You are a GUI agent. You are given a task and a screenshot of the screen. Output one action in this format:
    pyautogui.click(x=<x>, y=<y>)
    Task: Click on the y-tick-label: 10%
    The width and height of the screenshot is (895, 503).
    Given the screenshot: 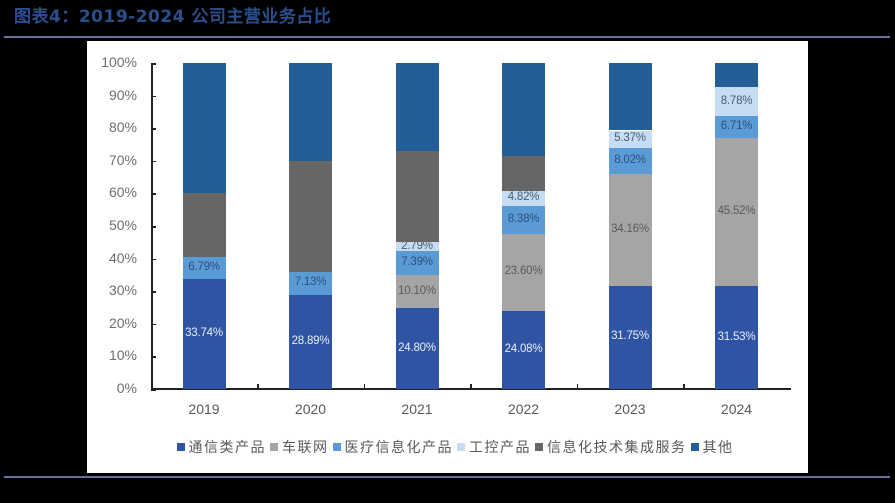 What is the action you would take?
    pyautogui.click(x=122, y=355)
    